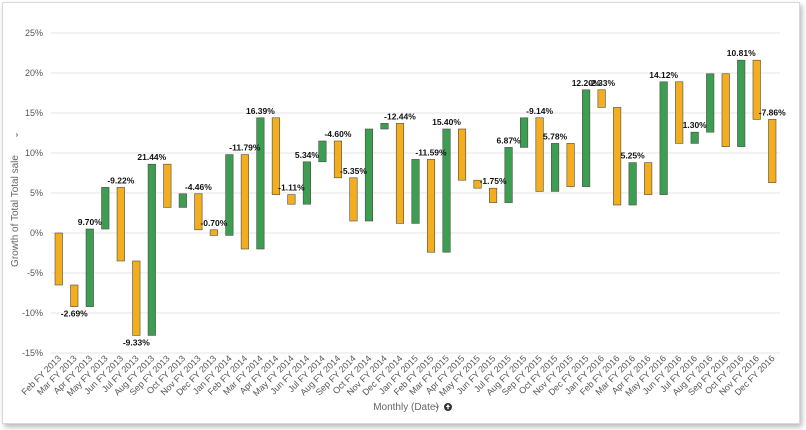 The image size is (806, 430). Describe the element at coordinates (120, 180) in the screenshot. I see `data-label: -9.22%` at that location.